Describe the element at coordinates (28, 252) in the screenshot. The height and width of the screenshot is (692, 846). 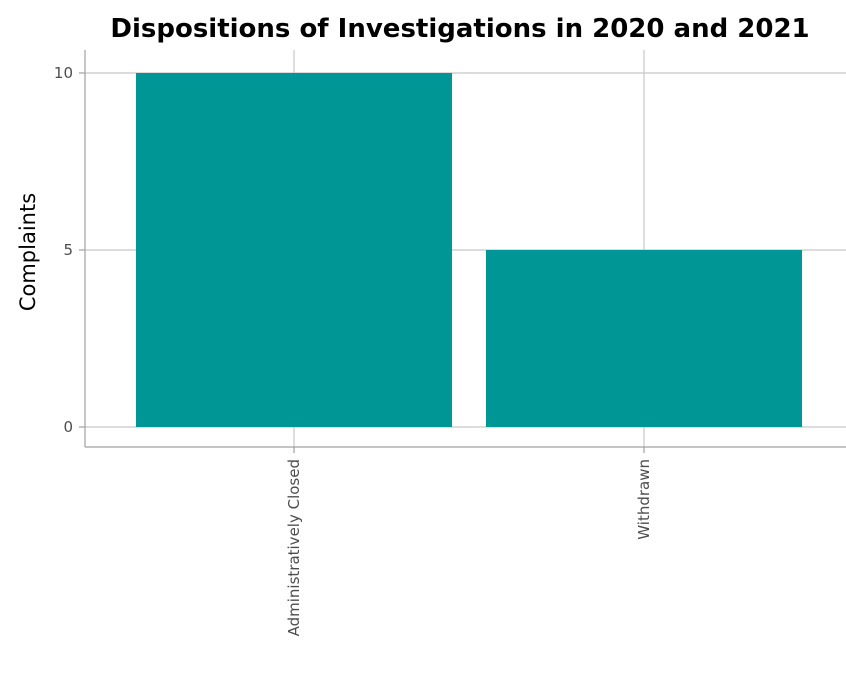
I see `y-axis-title: Complaints` at that location.